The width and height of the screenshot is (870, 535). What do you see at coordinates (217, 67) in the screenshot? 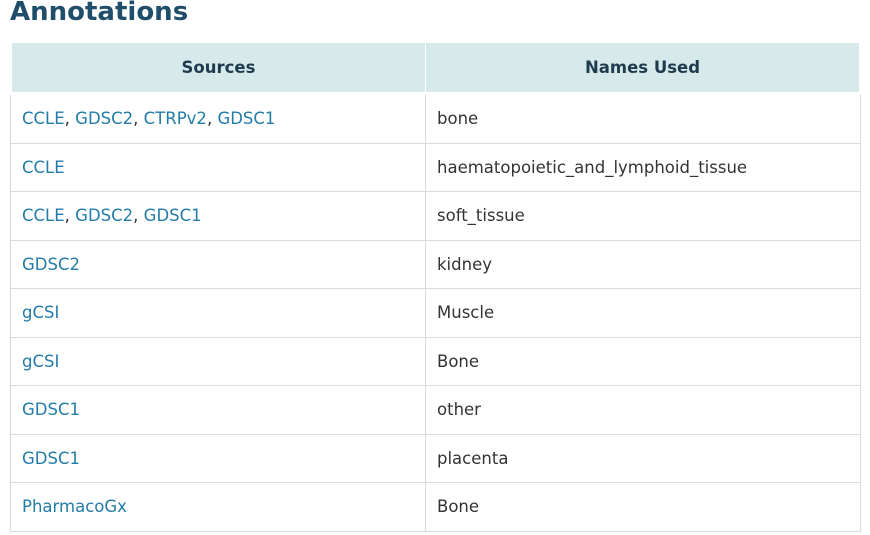
I see `header-sources: Sources` at bounding box center [217, 67].